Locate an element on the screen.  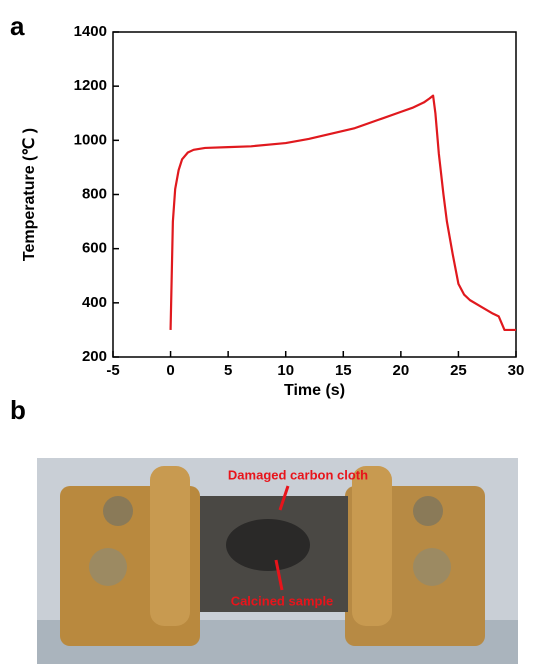
x-tick-label: 25 is located at coordinates (458, 370).